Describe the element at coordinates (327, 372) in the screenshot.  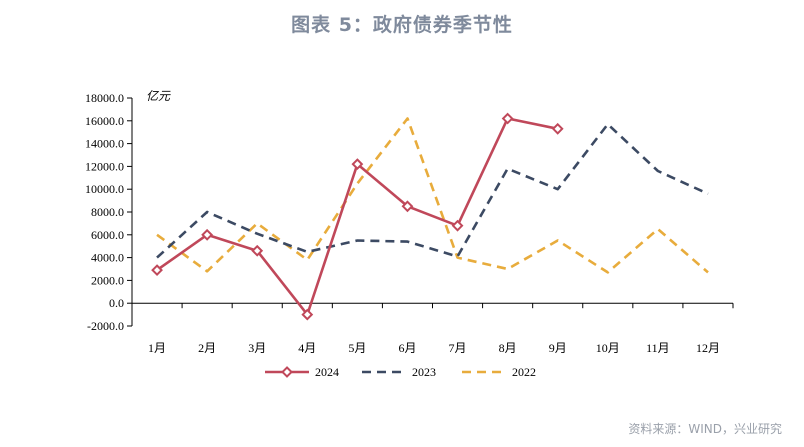
I see `legend-label-2024: 2024` at that location.